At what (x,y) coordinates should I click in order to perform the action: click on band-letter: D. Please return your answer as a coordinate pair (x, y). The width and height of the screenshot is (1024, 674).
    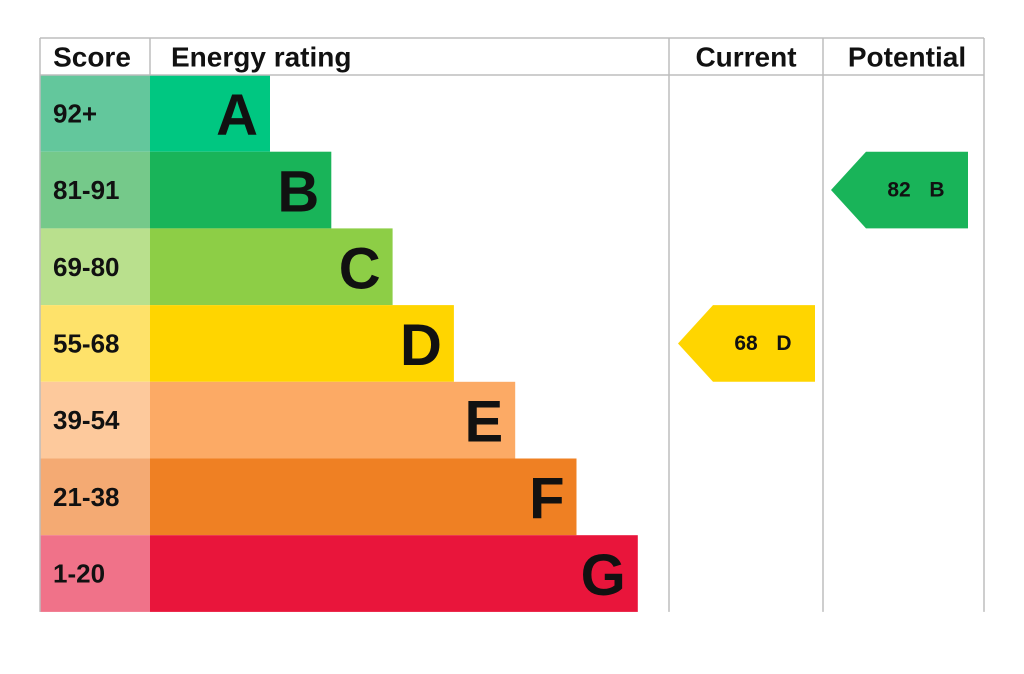
    Looking at the image, I should click on (421, 345).